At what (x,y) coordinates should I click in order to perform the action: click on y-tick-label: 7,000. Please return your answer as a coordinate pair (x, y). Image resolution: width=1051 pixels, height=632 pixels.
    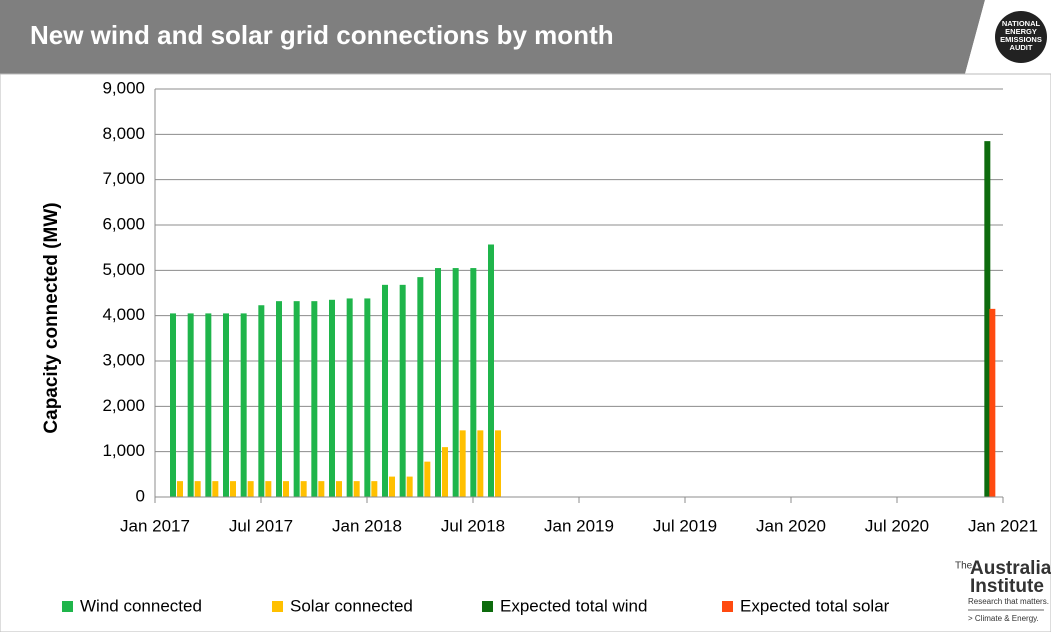
    Looking at the image, I should click on (123, 178).